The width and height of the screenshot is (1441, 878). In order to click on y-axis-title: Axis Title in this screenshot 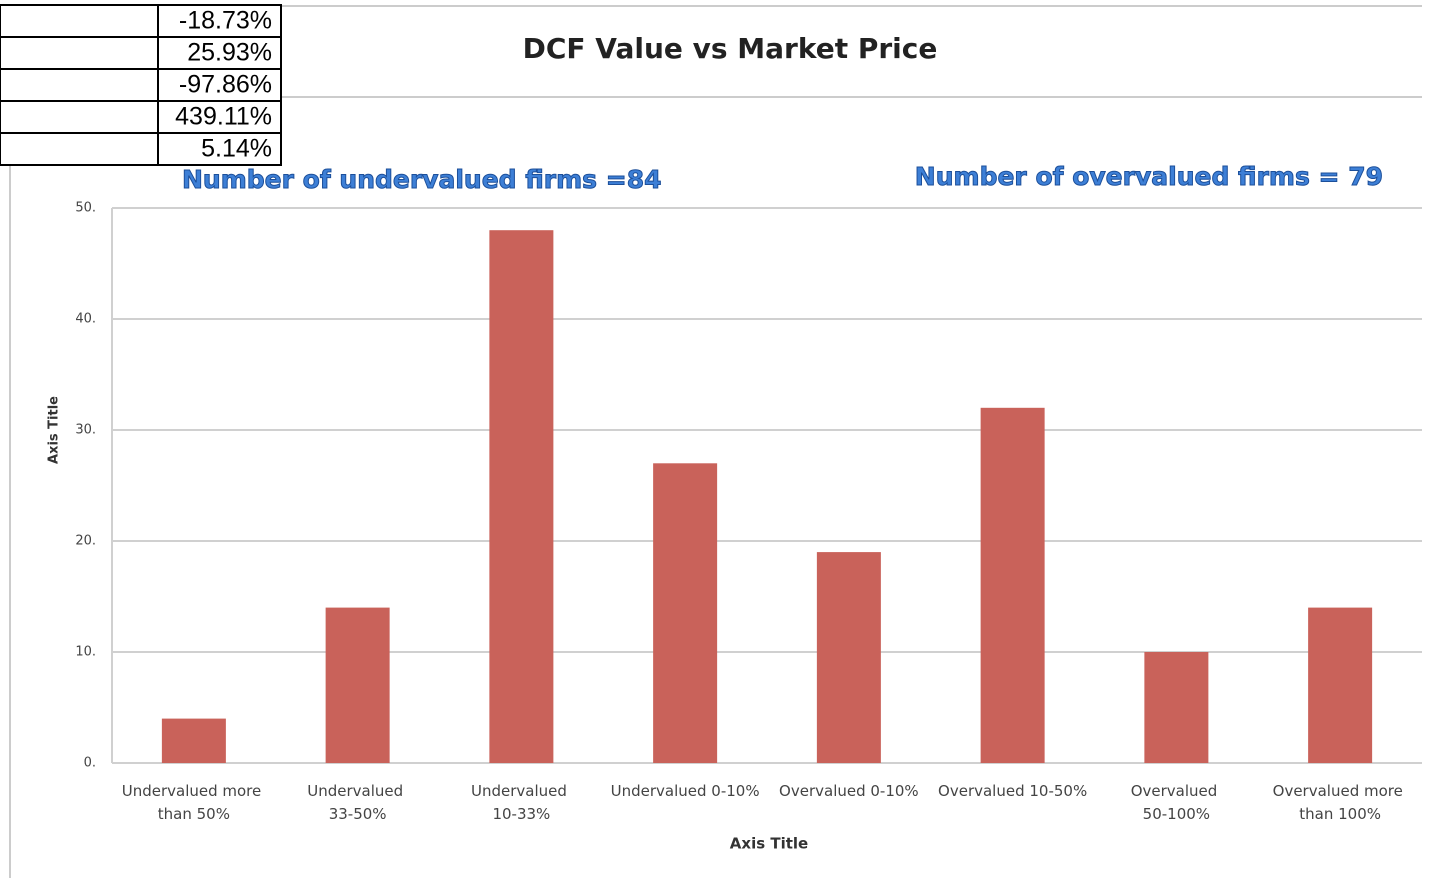, I will do `click(54, 430)`.